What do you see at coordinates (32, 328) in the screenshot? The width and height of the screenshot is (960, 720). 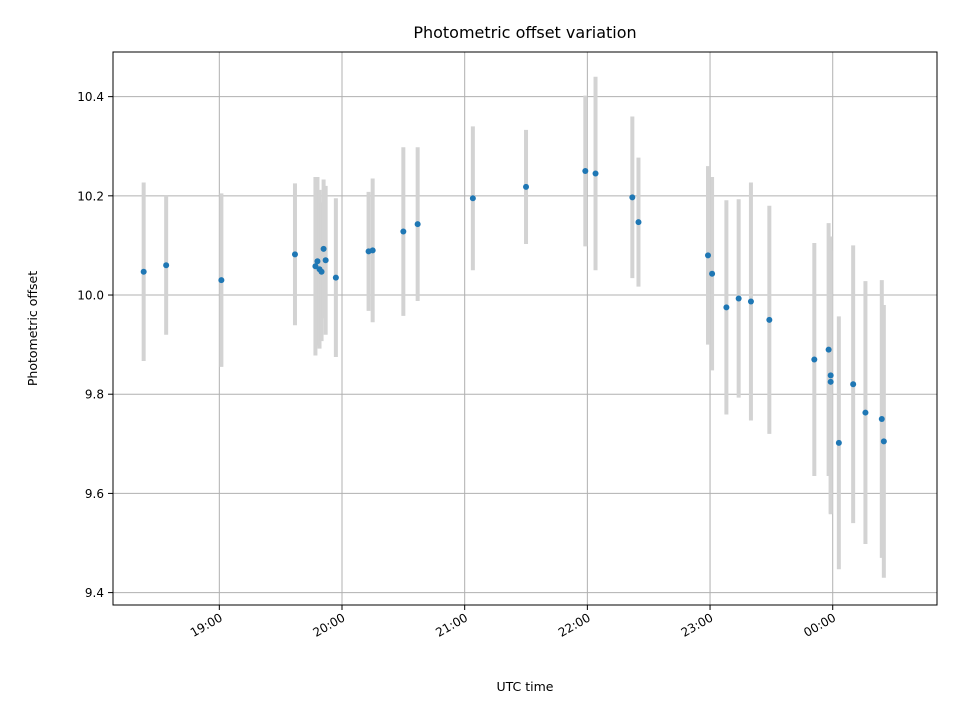 I see `y-axis-label: Photometric offset` at bounding box center [32, 328].